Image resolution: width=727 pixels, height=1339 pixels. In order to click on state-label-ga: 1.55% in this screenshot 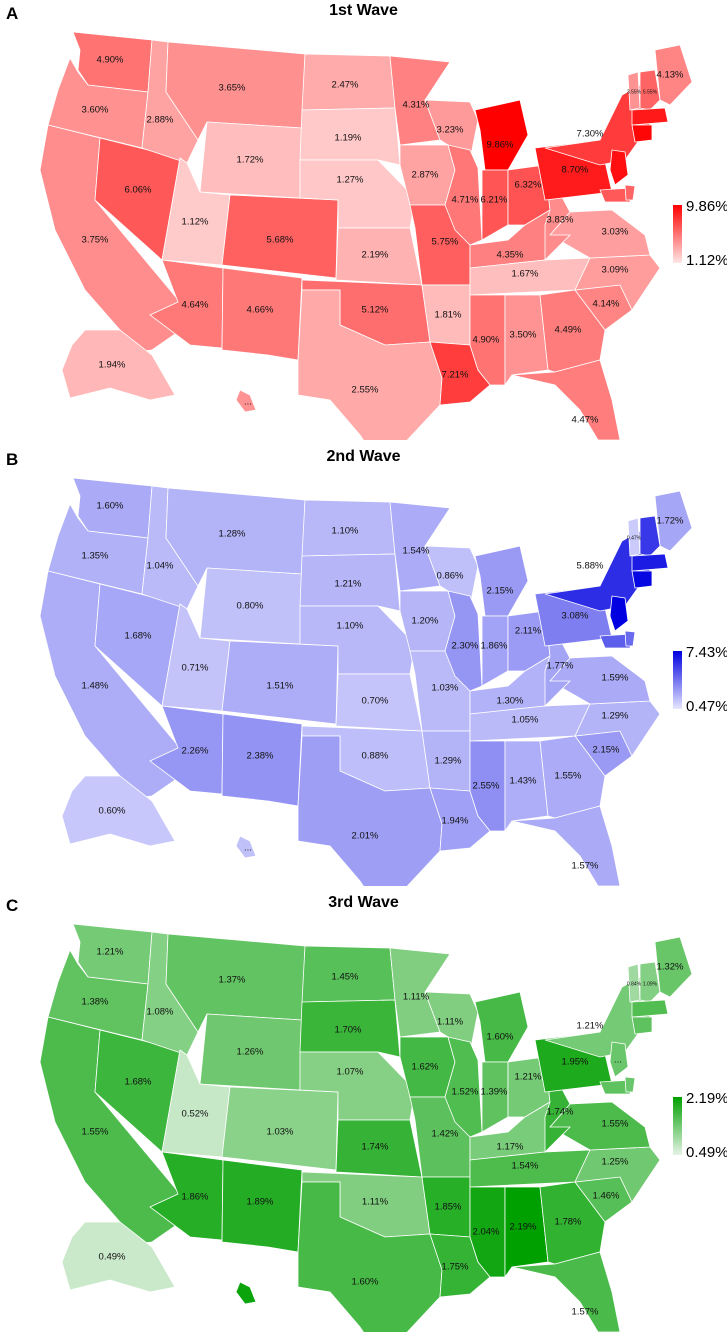, I will do `click(568, 776)`.